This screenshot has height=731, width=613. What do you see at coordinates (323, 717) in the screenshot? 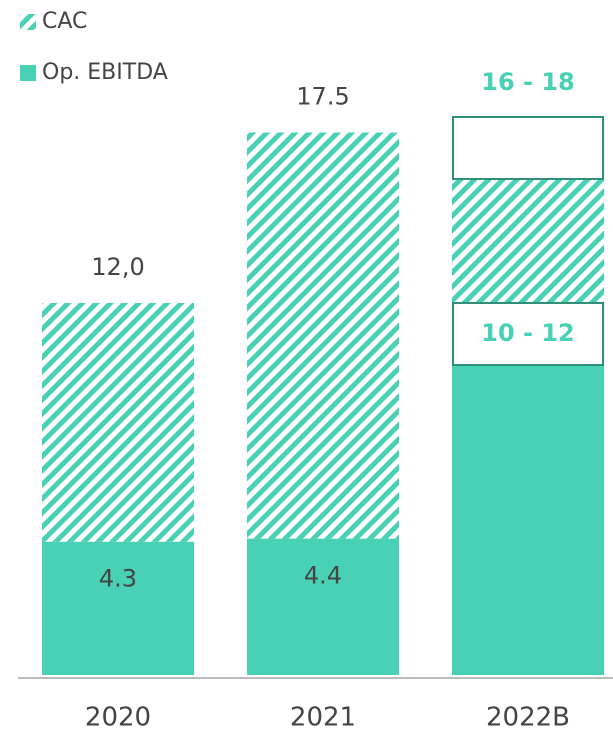
I see `x-tick-label: 2021` at bounding box center [323, 717].